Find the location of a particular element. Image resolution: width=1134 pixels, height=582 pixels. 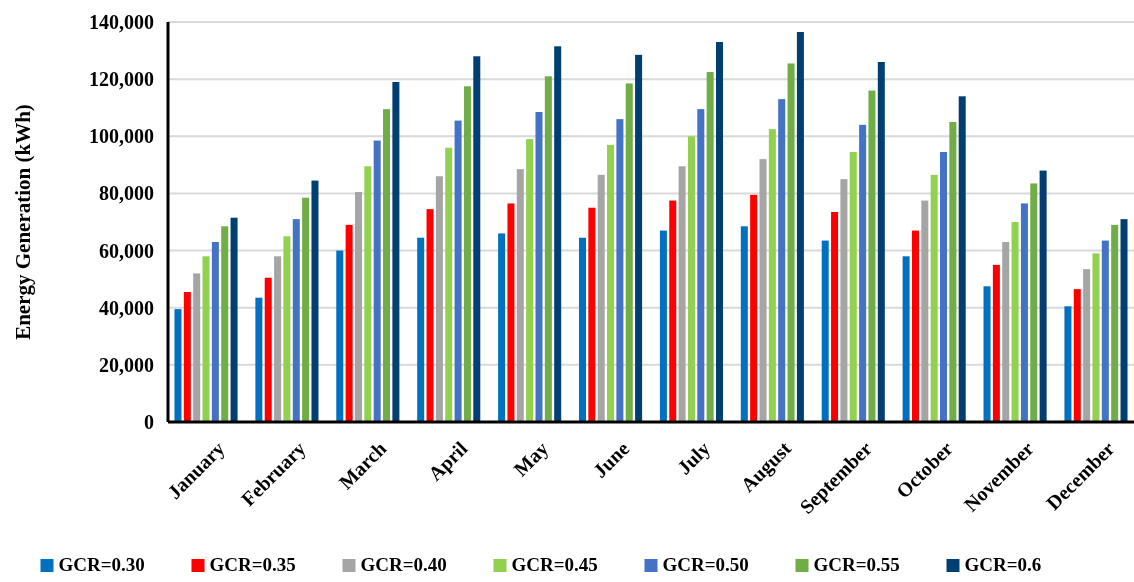

x-tick-label: July is located at coordinates (693, 458).